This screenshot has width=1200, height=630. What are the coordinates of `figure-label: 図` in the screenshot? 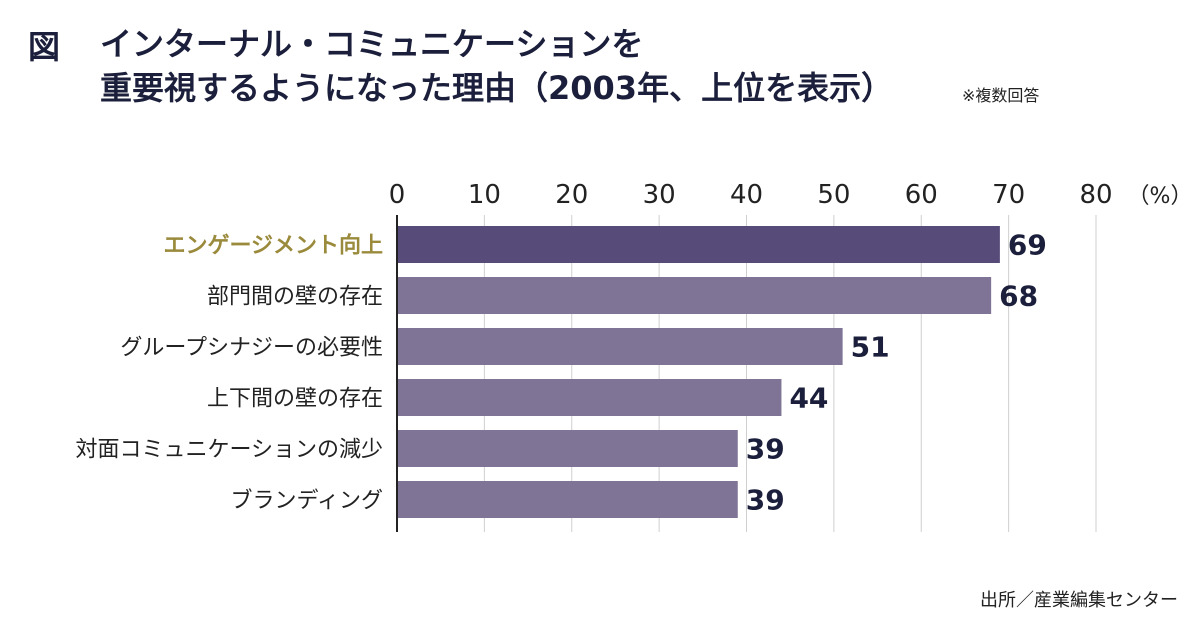 It's located at (44, 47).